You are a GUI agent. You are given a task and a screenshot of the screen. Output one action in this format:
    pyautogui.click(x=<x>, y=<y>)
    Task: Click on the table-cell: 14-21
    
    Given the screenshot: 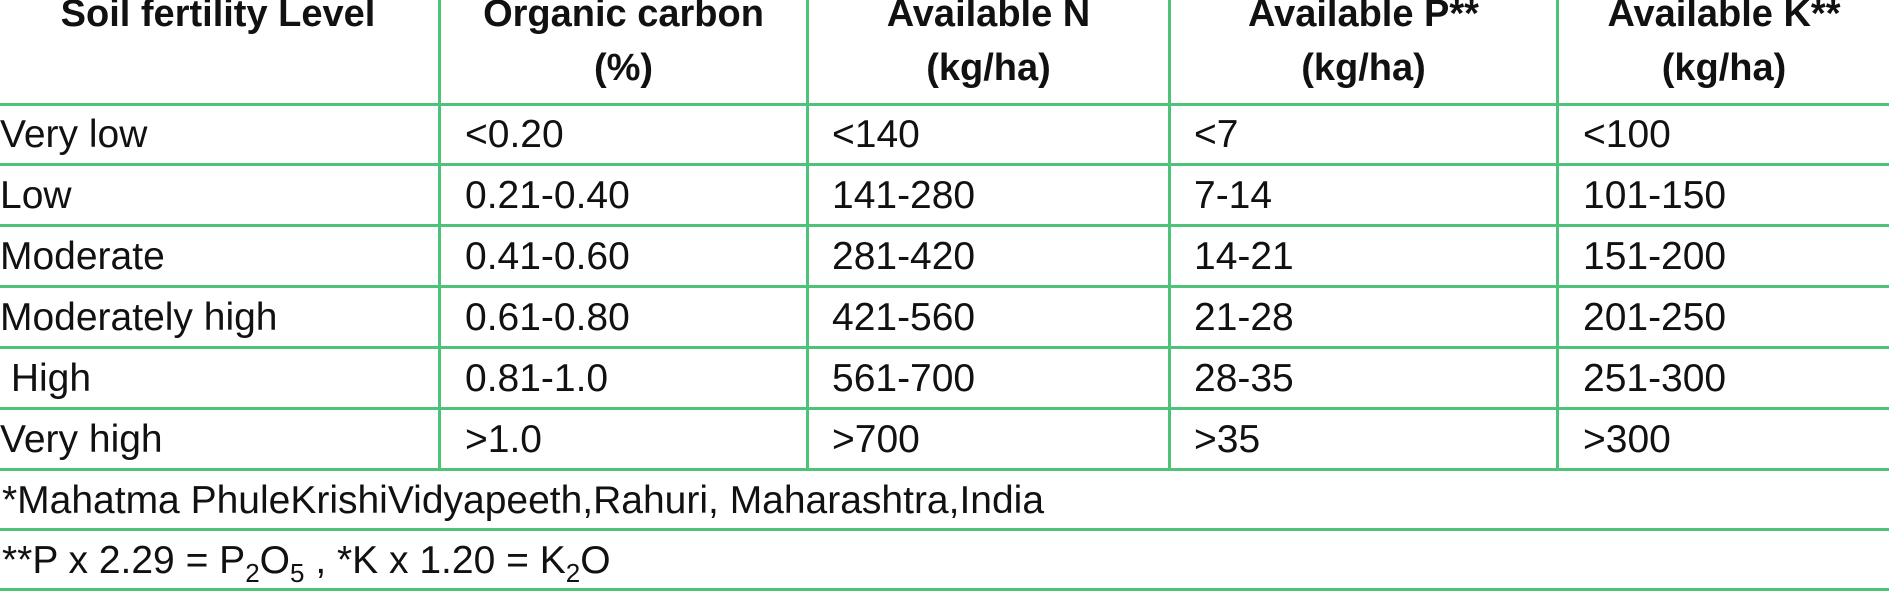 What is the action you would take?
    pyautogui.click(x=1244, y=256)
    